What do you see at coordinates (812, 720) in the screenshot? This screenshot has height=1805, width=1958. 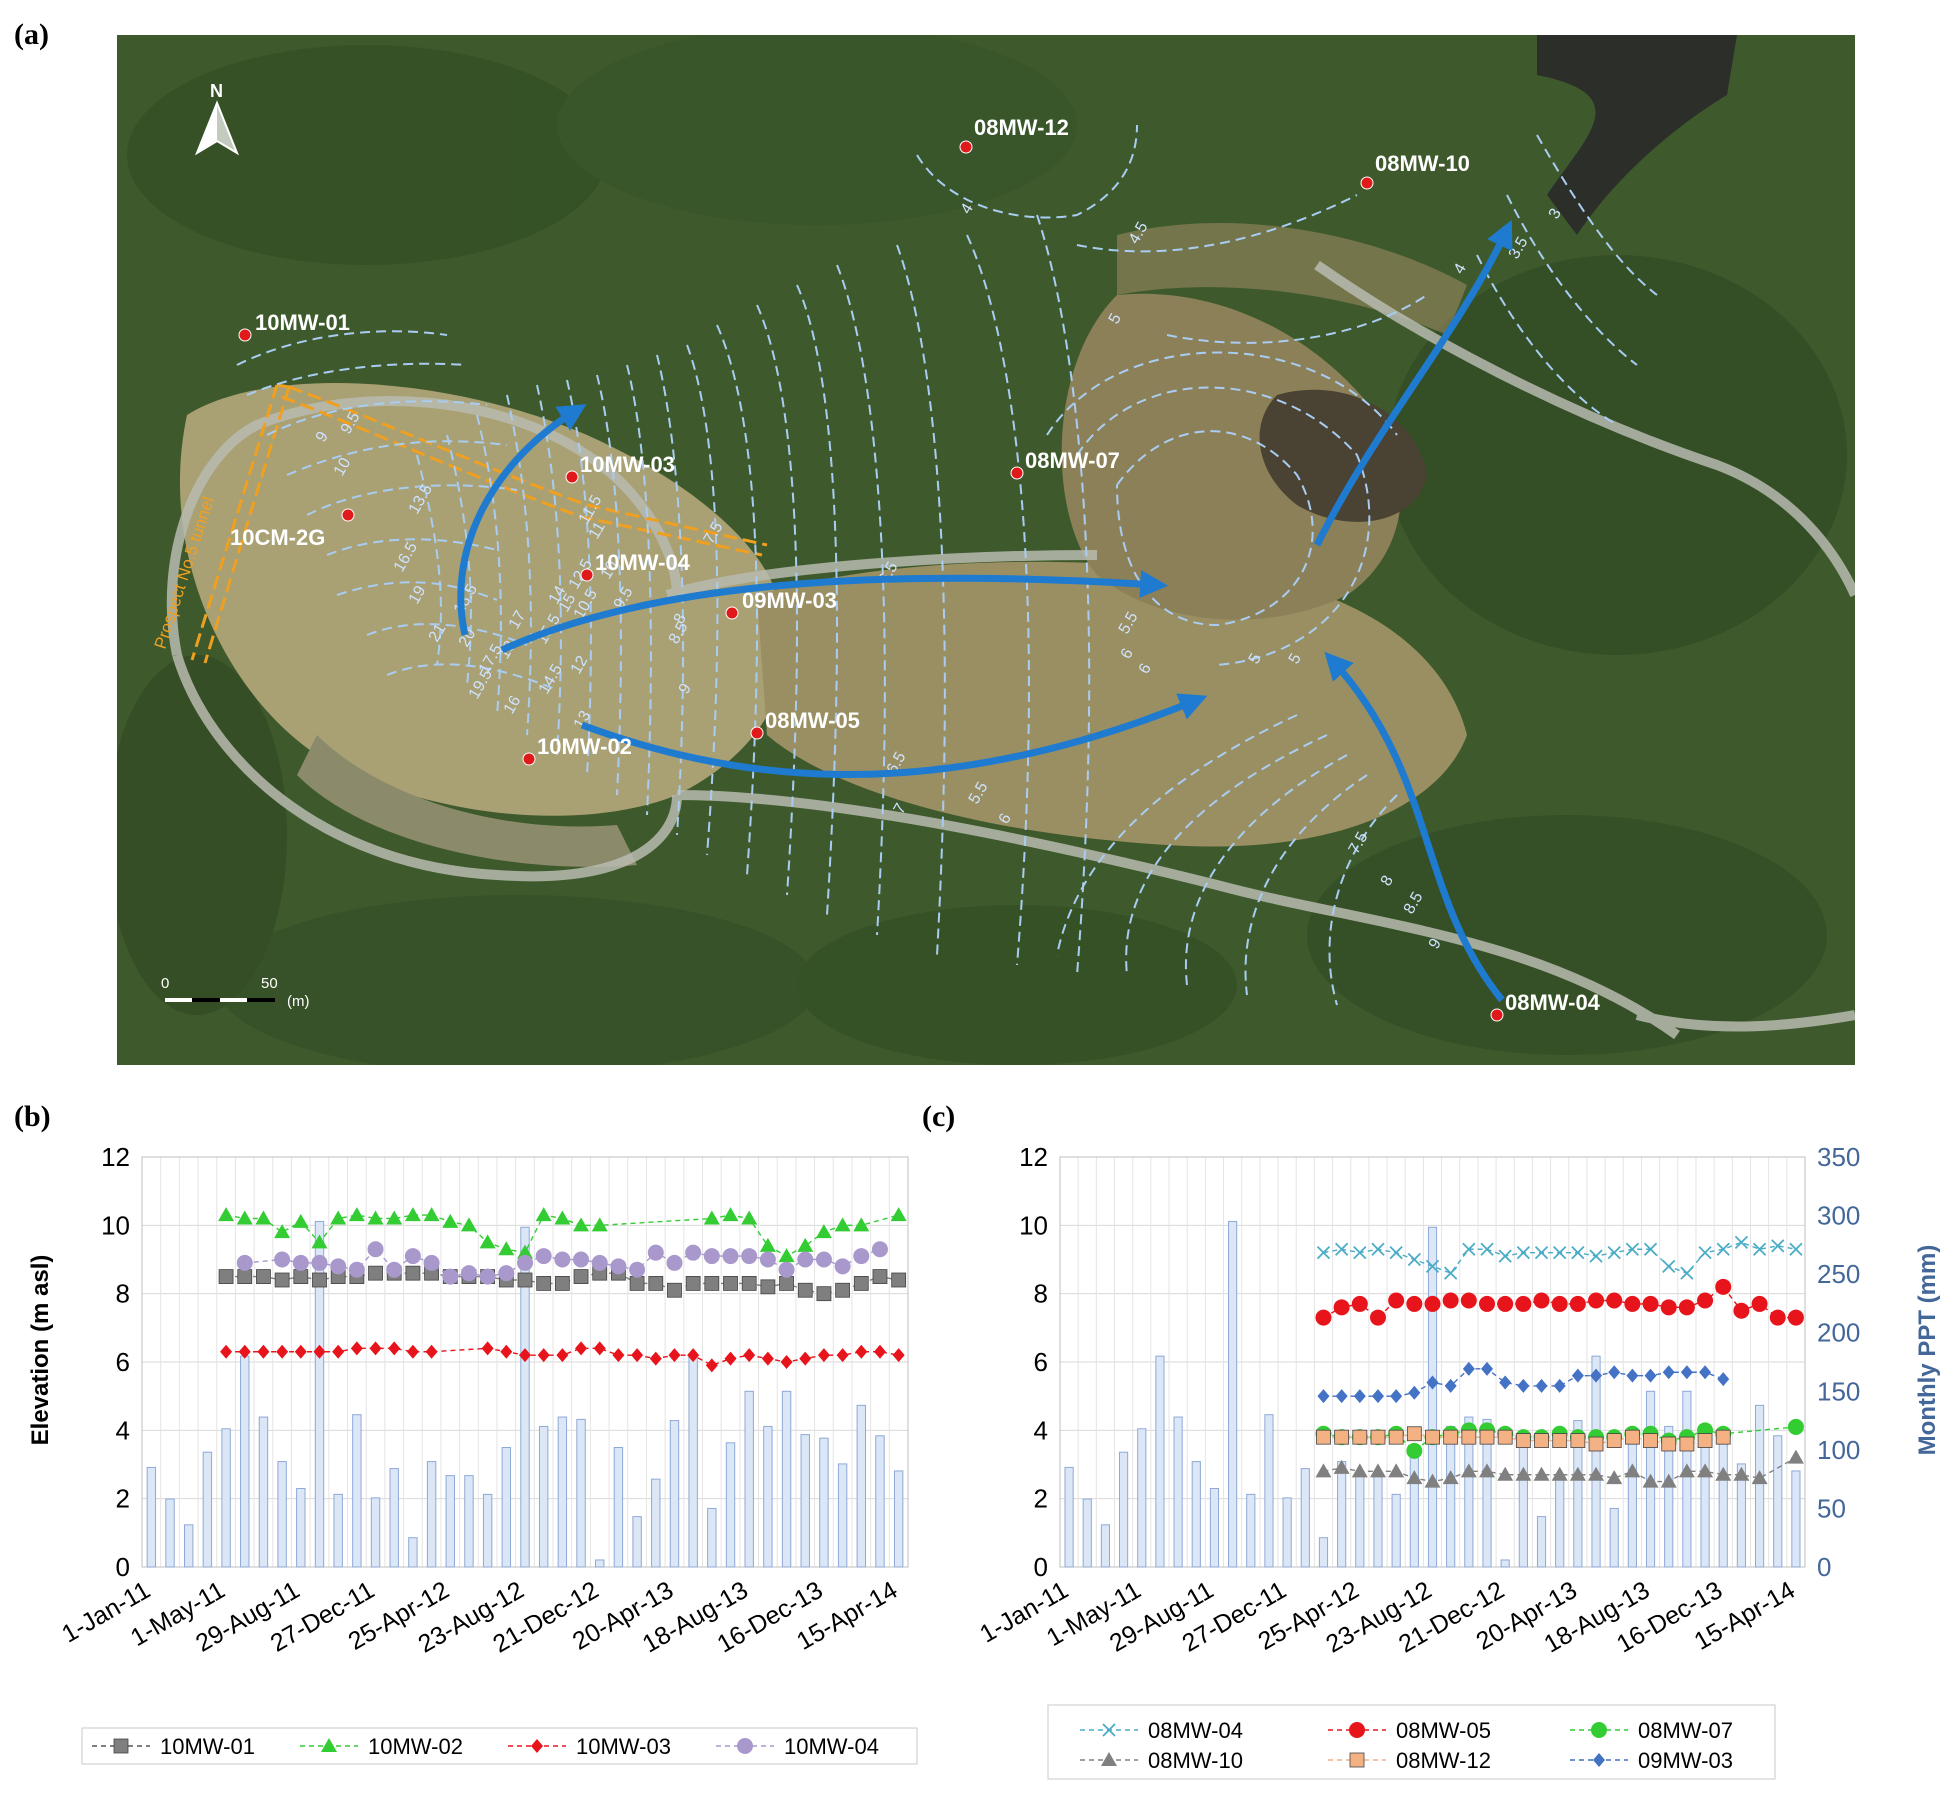 I see `well-label: 08MW-05` at bounding box center [812, 720].